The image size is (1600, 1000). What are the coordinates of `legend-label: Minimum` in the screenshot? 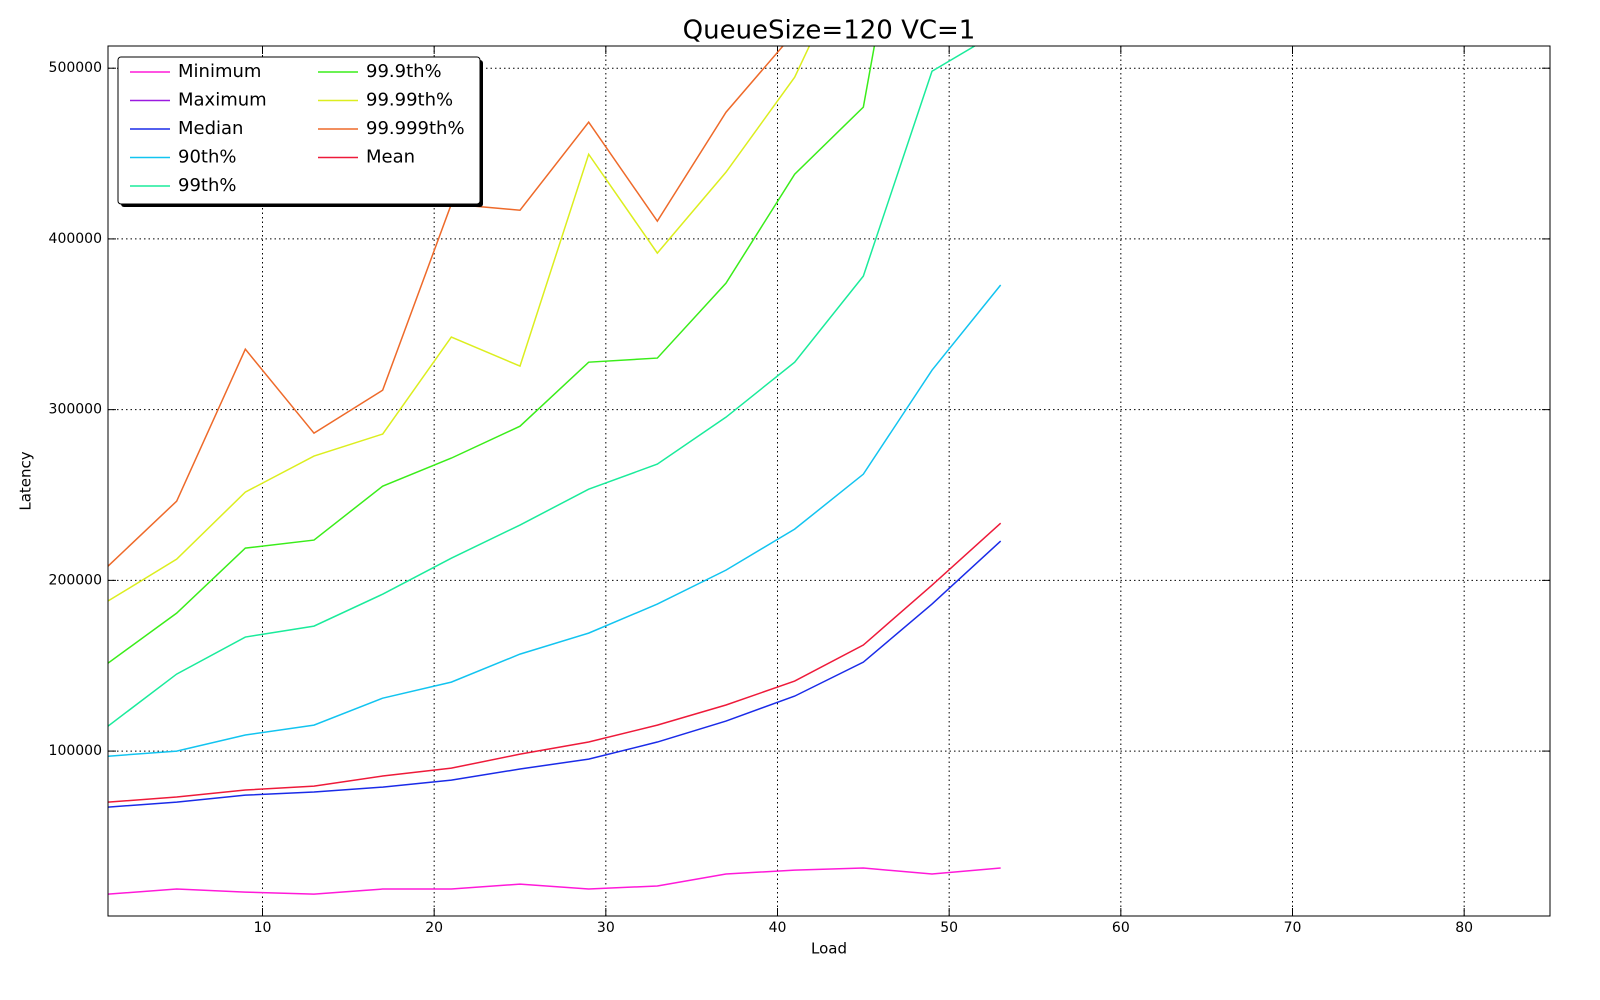 It's located at (219, 71).